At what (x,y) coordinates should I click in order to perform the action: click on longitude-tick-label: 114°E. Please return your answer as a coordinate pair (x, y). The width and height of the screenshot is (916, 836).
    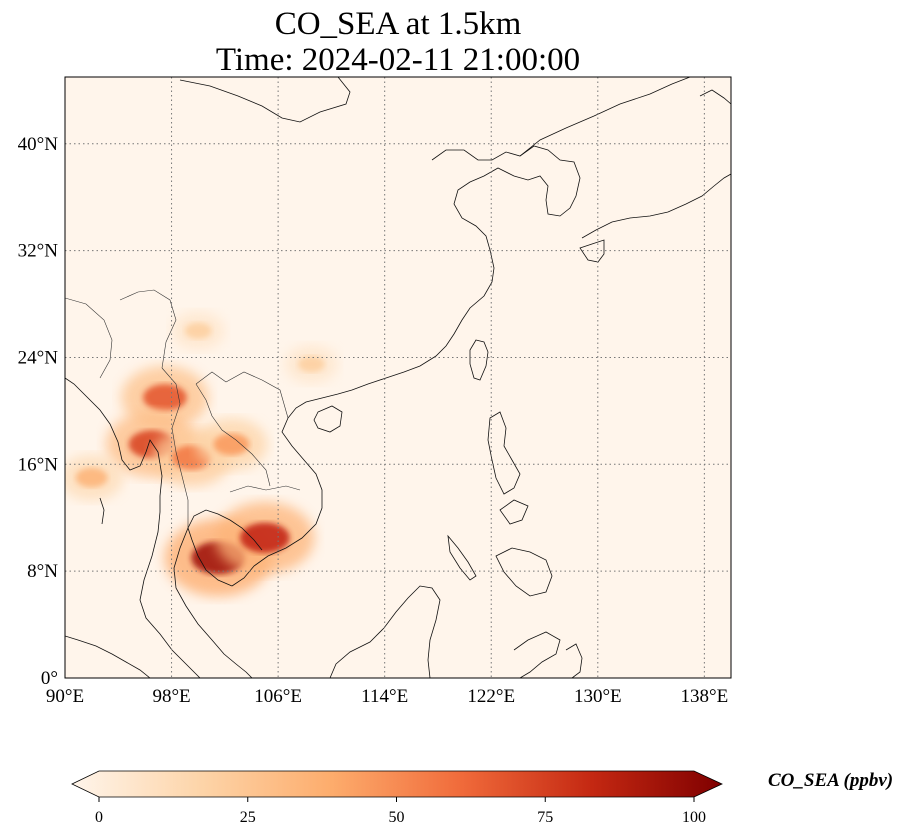
    Looking at the image, I should click on (384, 696).